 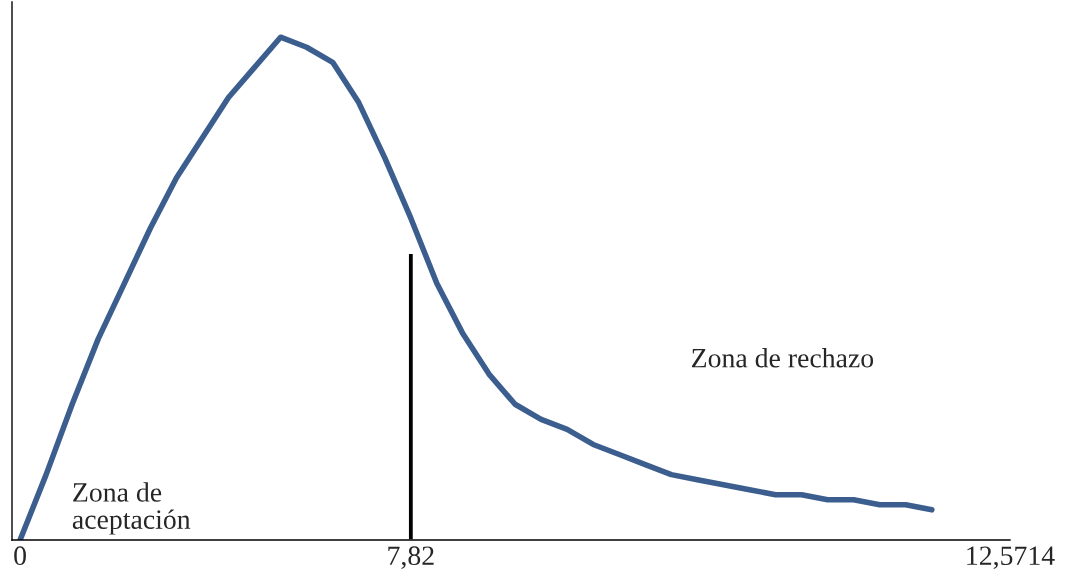 I want to click on x-tick-label: 12,5714, so click(x=1011, y=558).